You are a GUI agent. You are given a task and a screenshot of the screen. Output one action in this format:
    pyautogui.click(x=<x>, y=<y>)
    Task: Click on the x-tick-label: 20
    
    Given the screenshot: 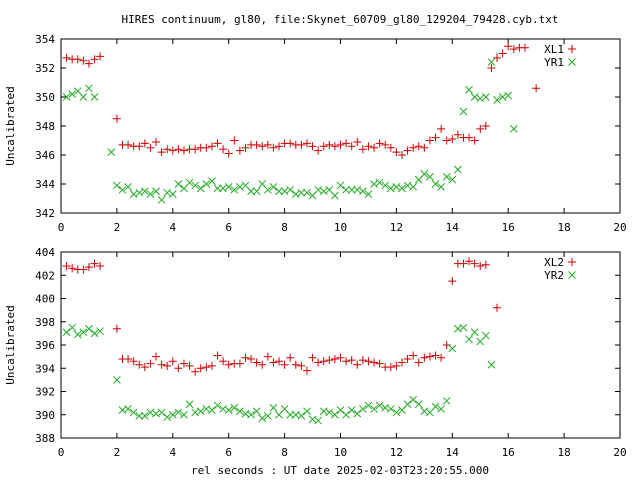 What is the action you would take?
    pyautogui.click(x=619, y=227)
    